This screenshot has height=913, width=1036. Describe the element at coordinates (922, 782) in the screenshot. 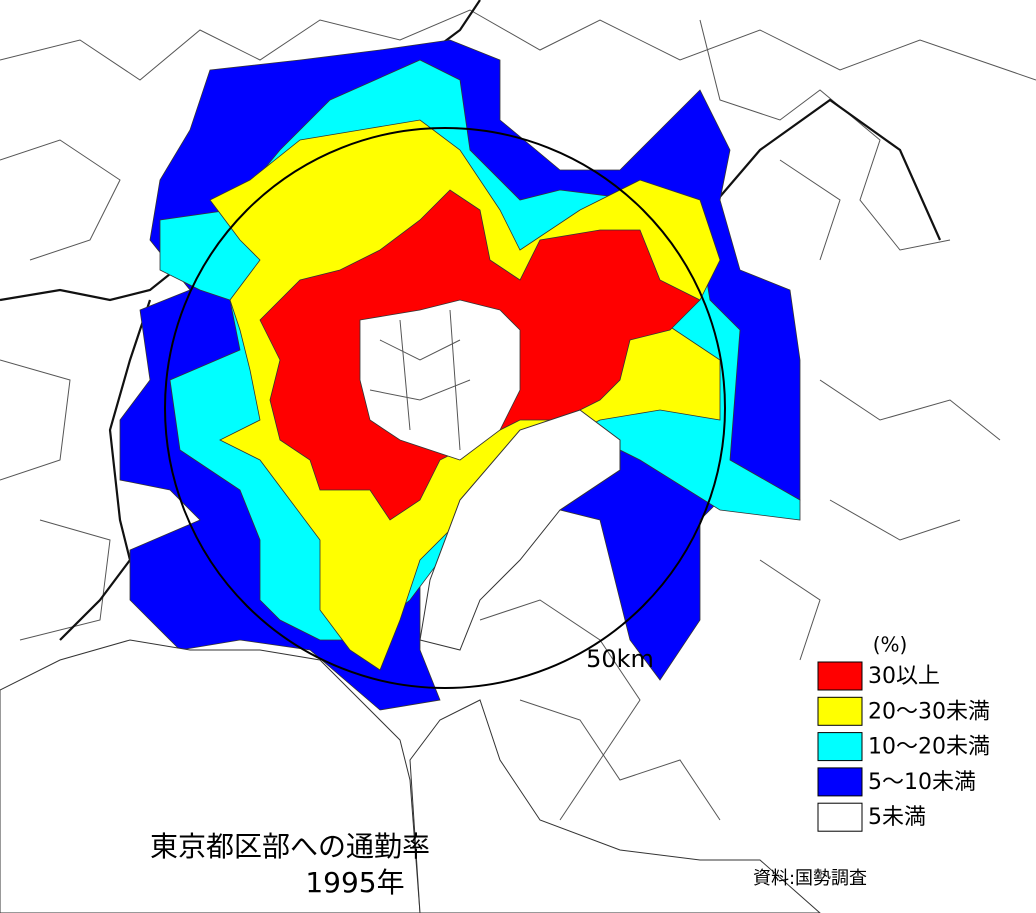

I see `legend-label: 5～10未満` at that location.